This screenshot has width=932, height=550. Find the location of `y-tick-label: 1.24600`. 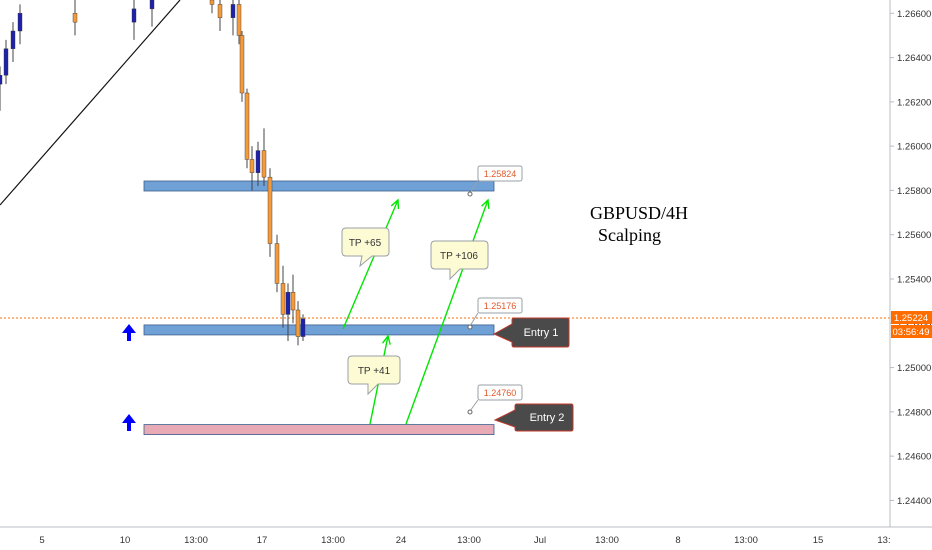

y-tick-label: 1.24600 is located at coordinates (914, 457).